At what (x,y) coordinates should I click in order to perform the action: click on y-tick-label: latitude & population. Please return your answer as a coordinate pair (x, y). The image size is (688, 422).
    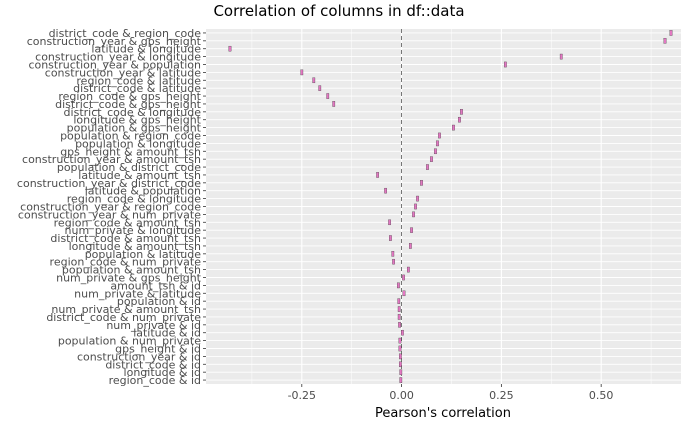
    Looking at the image, I should click on (143, 191).